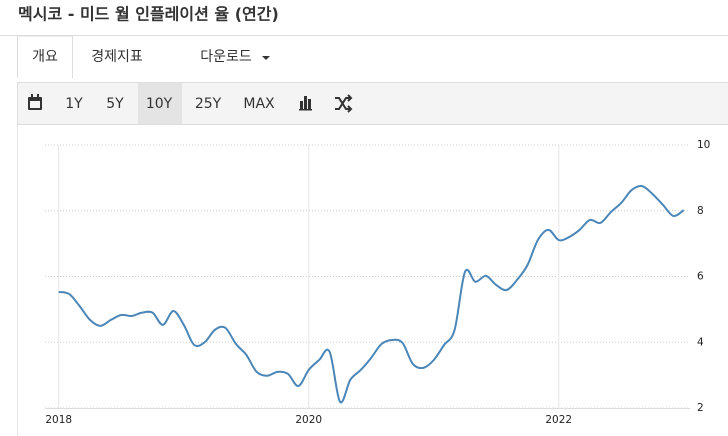 The height and width of the screenshot is (436, 728). I want to click on tab: 다운로드, so click(226, 57).